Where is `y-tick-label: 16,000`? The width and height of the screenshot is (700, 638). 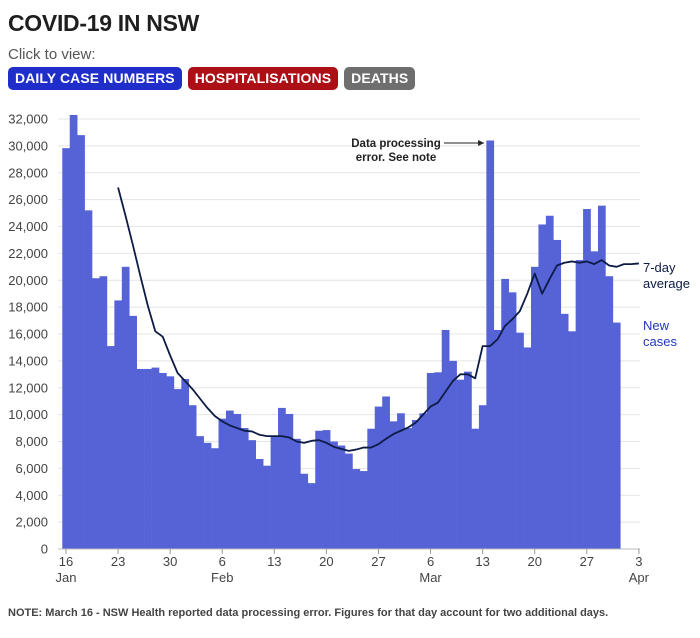
y-tick-label: 16,000 is located at coordinates (28, 334).